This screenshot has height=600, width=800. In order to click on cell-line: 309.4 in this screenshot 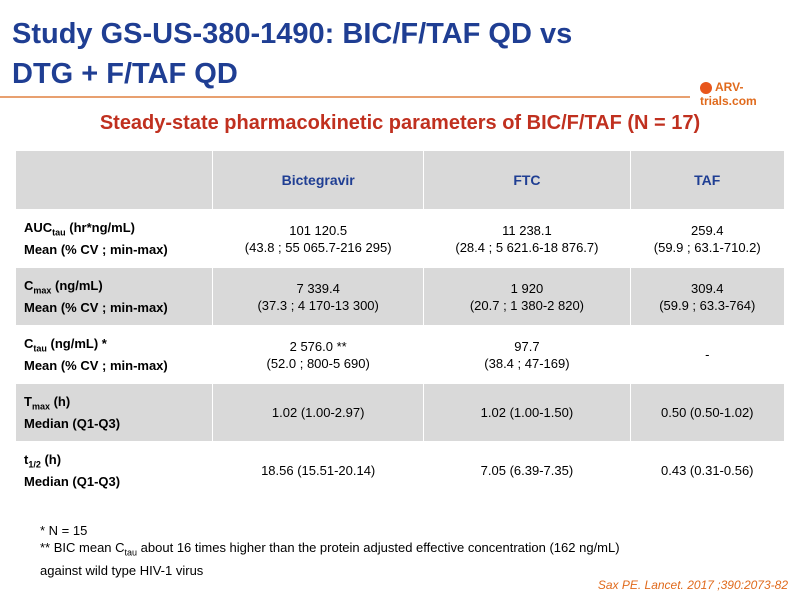, I will do `click(707, 288)`.